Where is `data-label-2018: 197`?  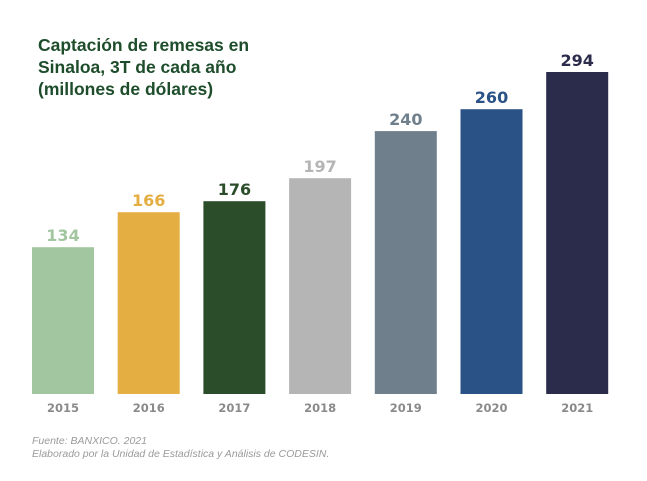
data-label-2018: 197 is located at coordinates (319, 166).